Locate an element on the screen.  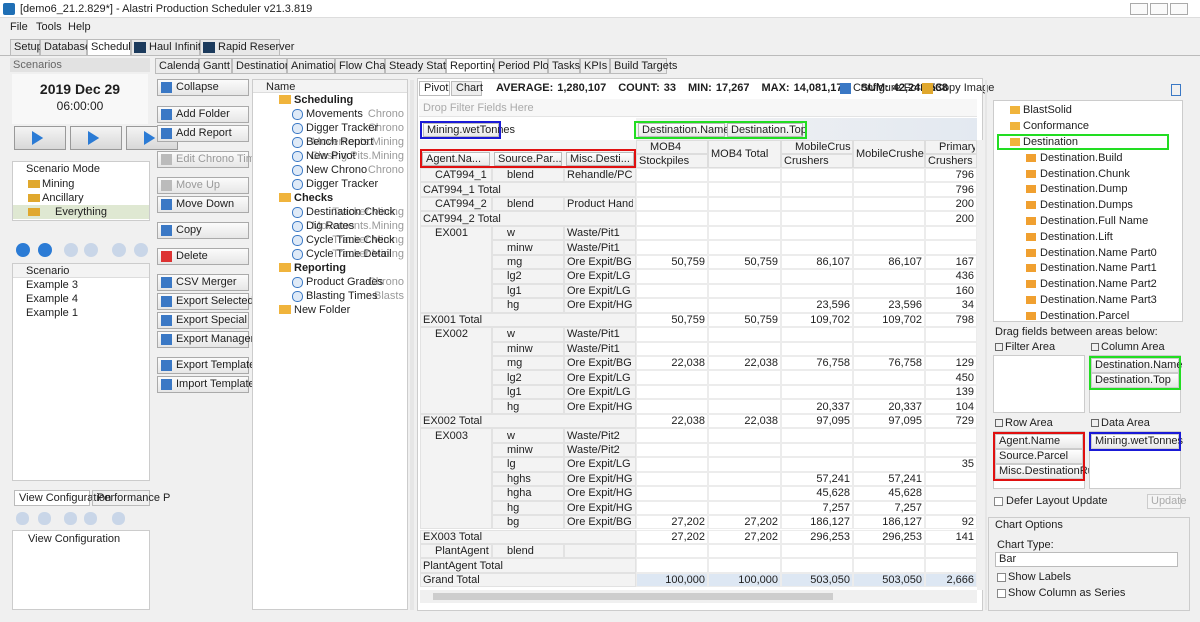
value: 7,257 is located at coordinates (888, 508).